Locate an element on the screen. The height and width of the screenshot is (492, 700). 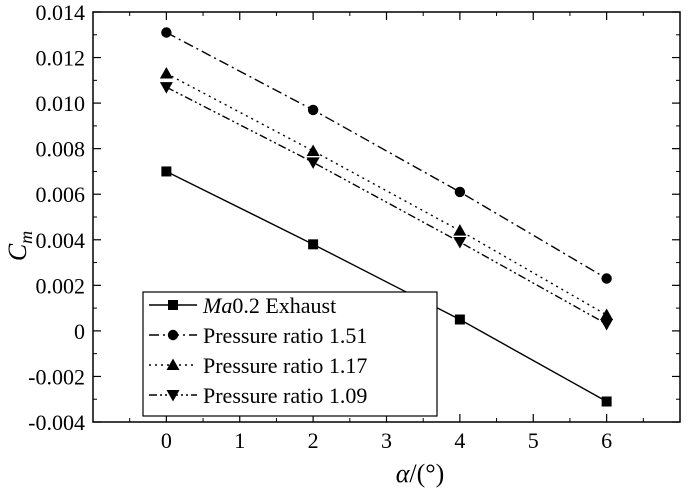
y-axis-title-main: C is located at coordinates (17, 252).